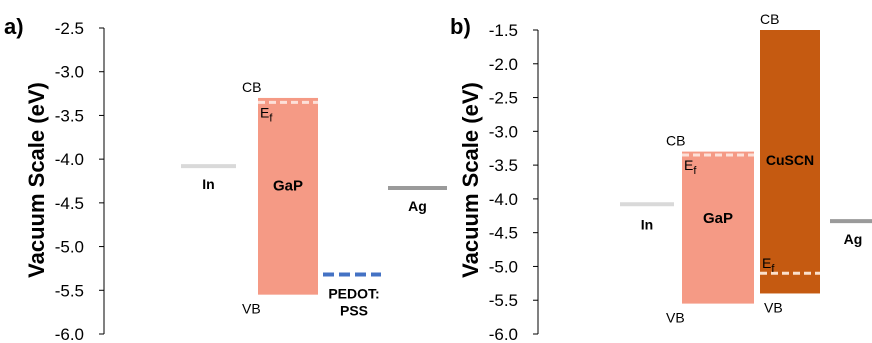 The height and width of the screenshot is (343, 872). Describe the element at coordinates (354, 311) in the screenshot. I see `panel-a-pedot-label-line2: PSS` at that location.